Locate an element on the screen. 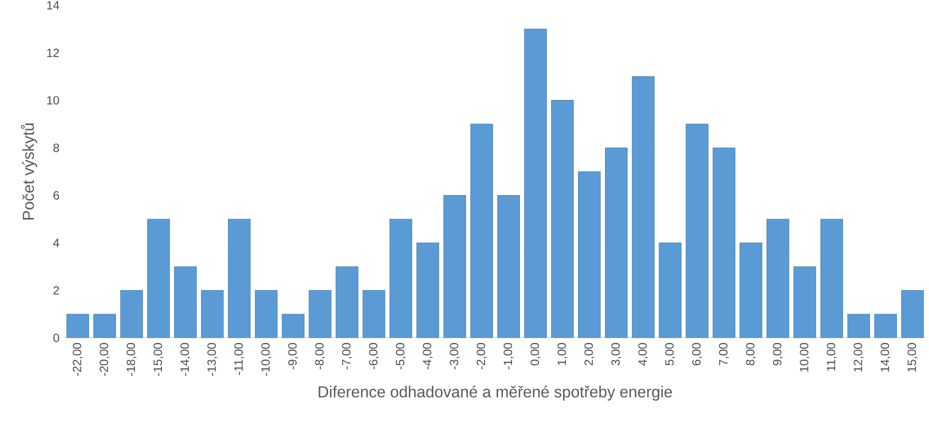 This screenshot has width=929, height=421. y-tick-label: 8 is located at coordinates (56, 148).